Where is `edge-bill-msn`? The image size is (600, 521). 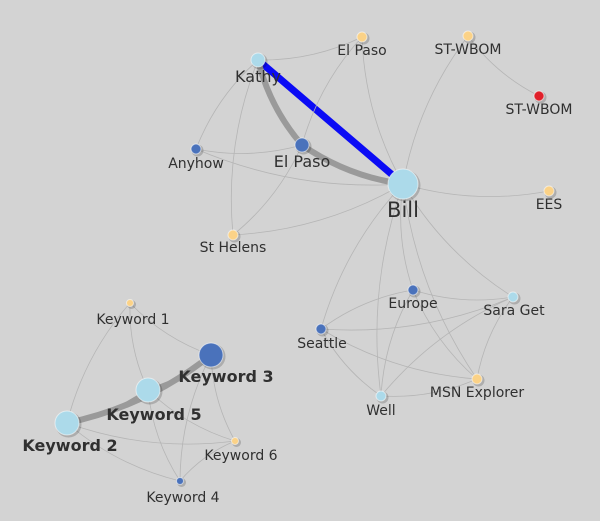
edge-bill-msn is located at coordinates (440, 281).